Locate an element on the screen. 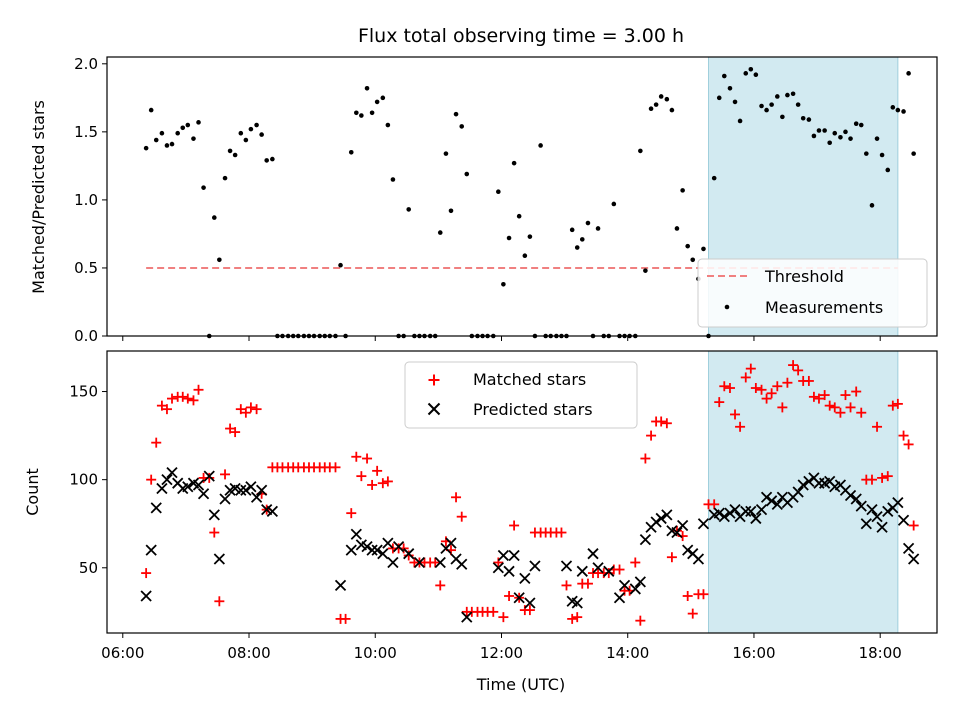  predicted-legend-label: Predicted stars is located at coordinates (533, 409).